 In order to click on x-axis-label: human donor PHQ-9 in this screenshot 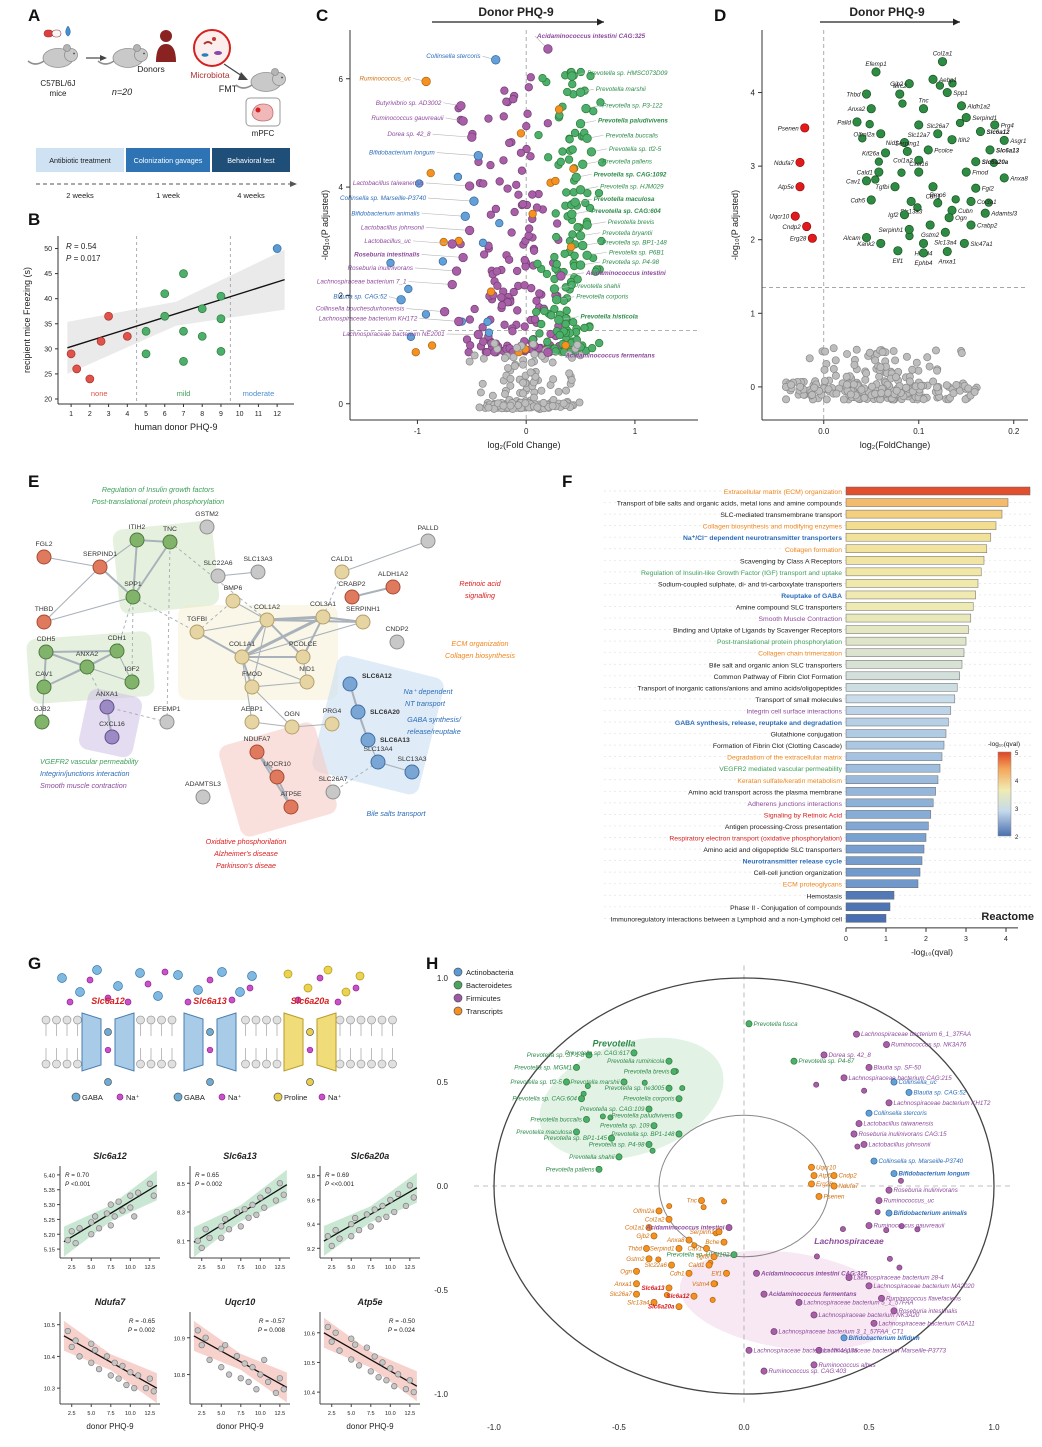, I will do `click(175, 427)`.